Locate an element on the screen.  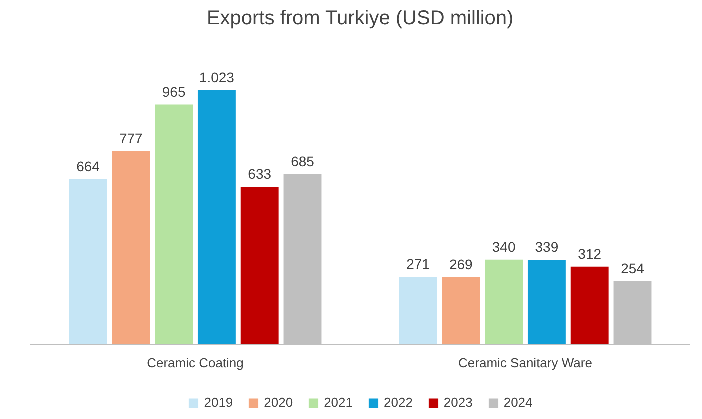
x-tick-label: Ceramic Sanitary Ware is located at coordinates (525, 362).